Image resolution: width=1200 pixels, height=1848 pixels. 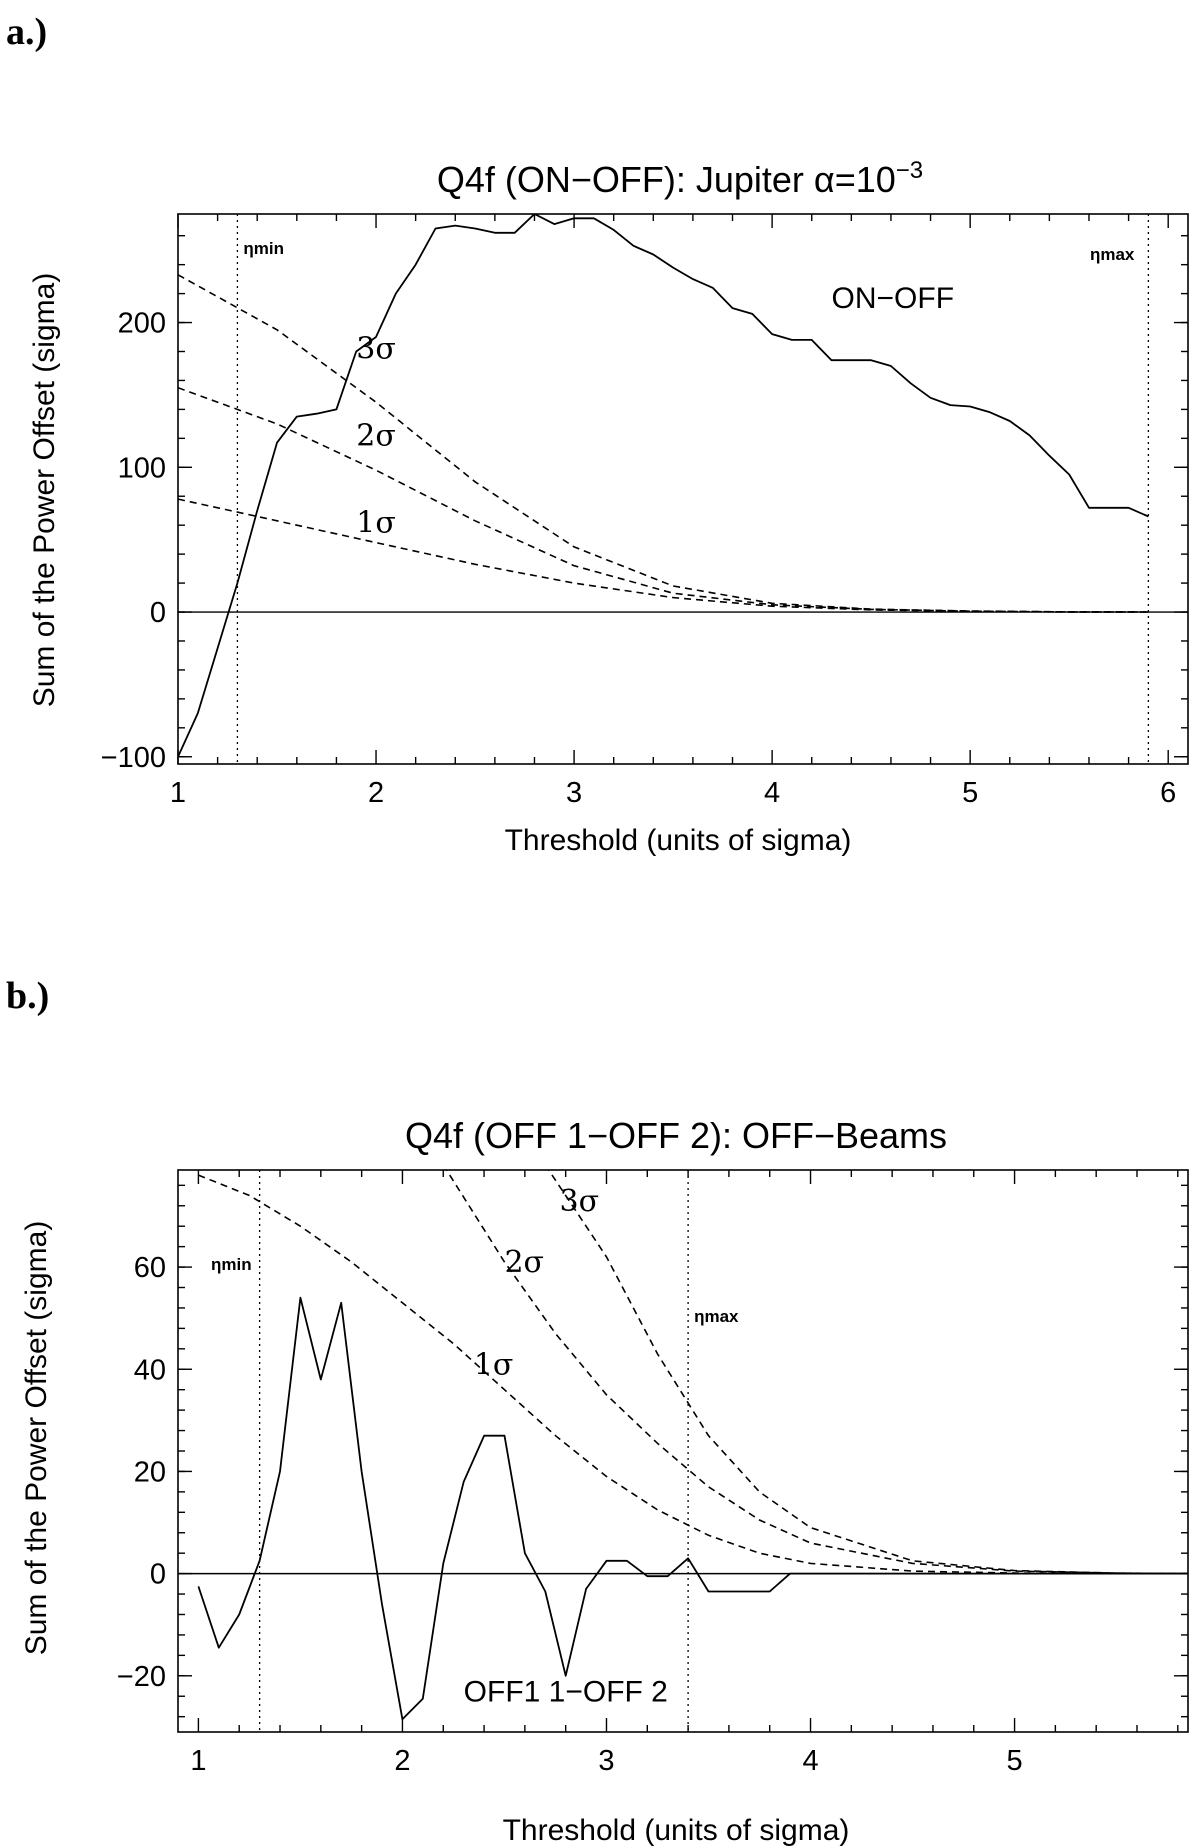 I want to click on chart-a-y-tick-label: 200, so click(x=142, y=324).